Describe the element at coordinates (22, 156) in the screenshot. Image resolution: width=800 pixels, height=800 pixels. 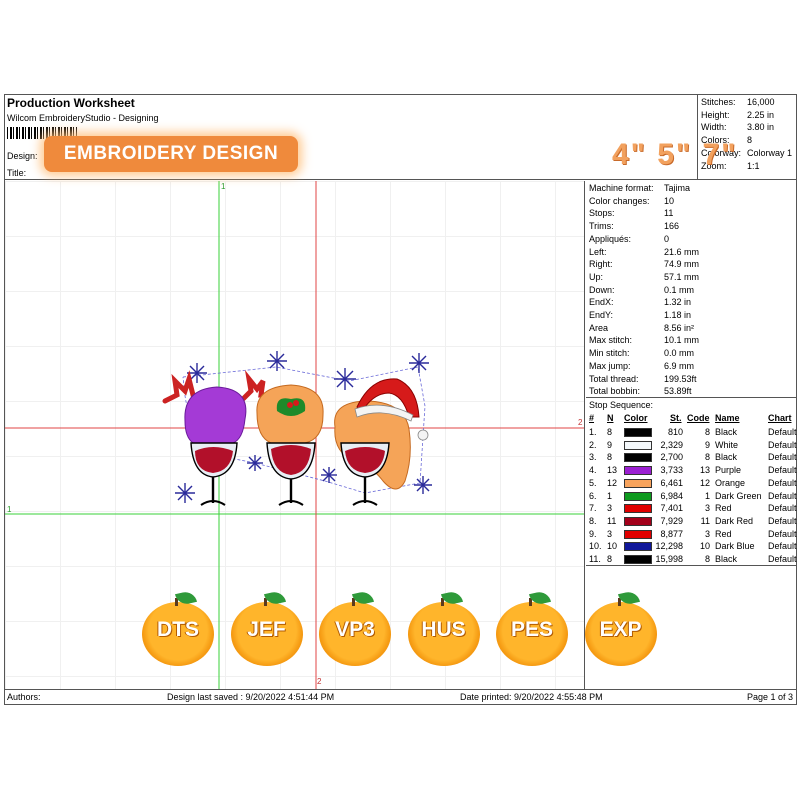
I see `design-label: Design:` at that location.